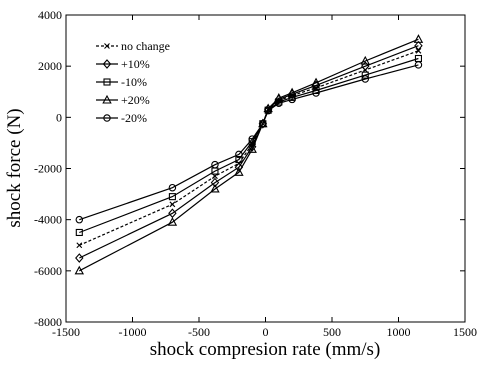 The width and height of the screenshot is (486, 367). What do you see at coordinates (135, 64) in the screenshot?
I see `legend-label: +10%` at bounding box center [135, 64].